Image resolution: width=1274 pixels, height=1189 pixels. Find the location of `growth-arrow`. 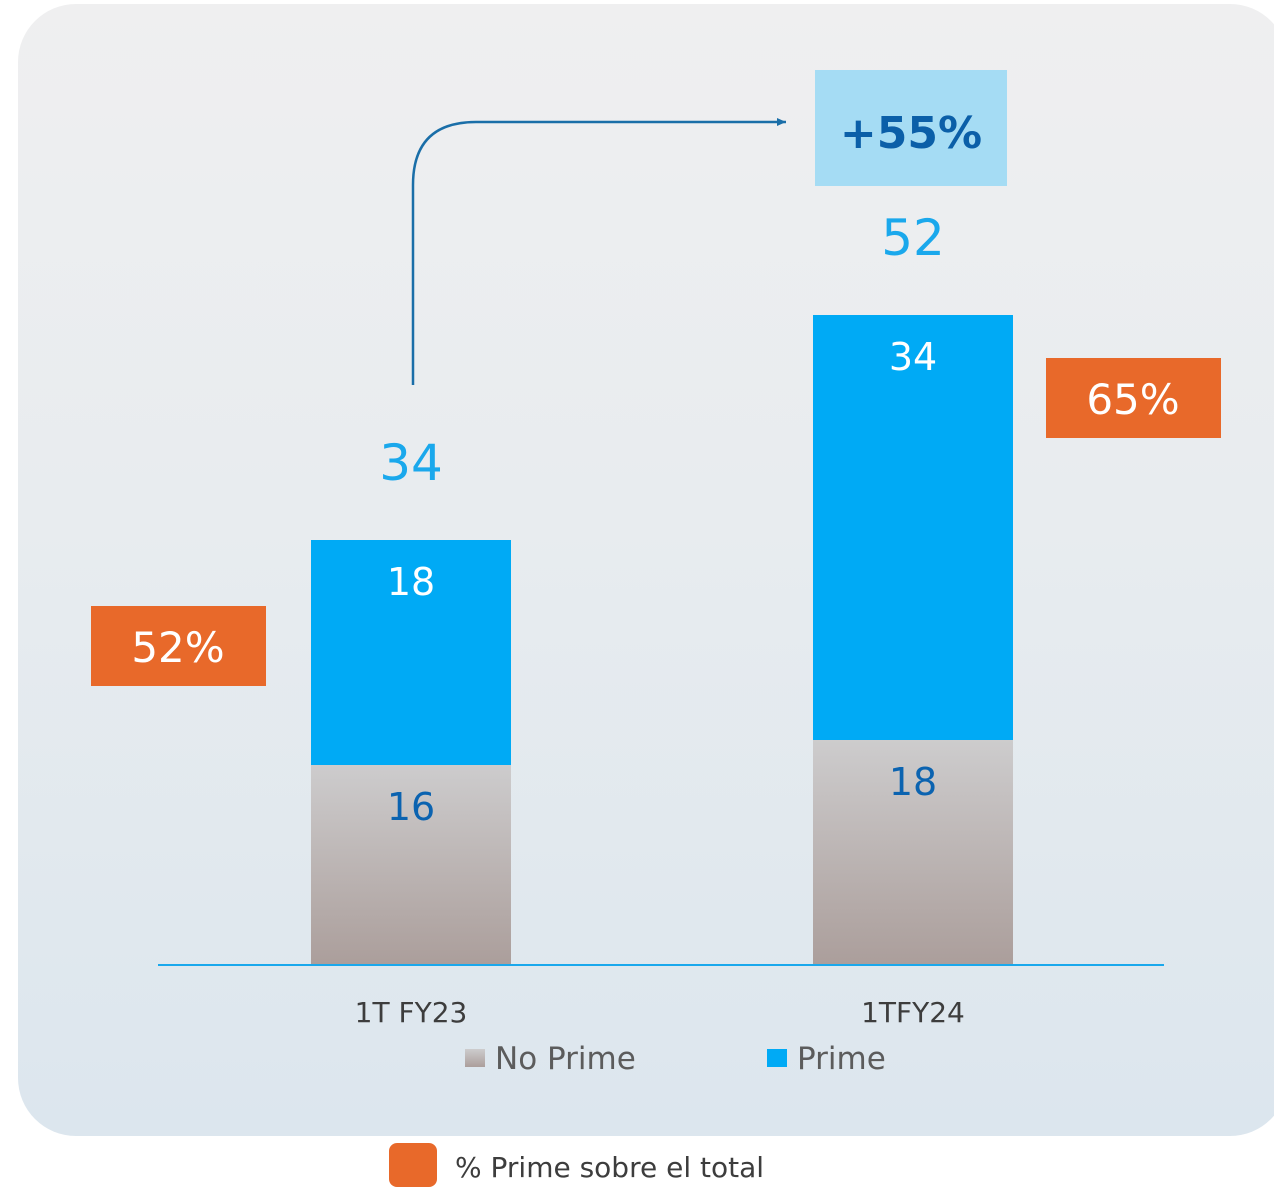

growth-arrow is located at coordinates (598, 251).